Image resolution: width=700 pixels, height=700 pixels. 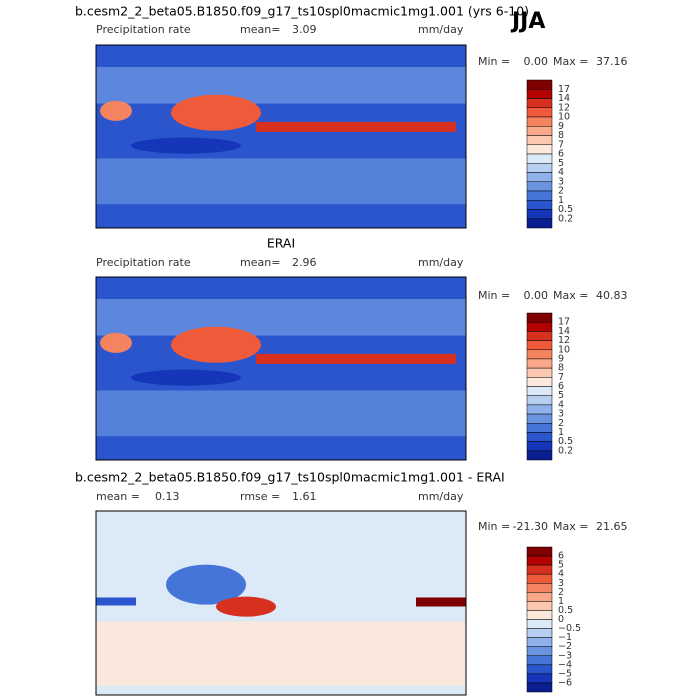 I want to click on colorbar-label: 10, so click(x=564, y=117).